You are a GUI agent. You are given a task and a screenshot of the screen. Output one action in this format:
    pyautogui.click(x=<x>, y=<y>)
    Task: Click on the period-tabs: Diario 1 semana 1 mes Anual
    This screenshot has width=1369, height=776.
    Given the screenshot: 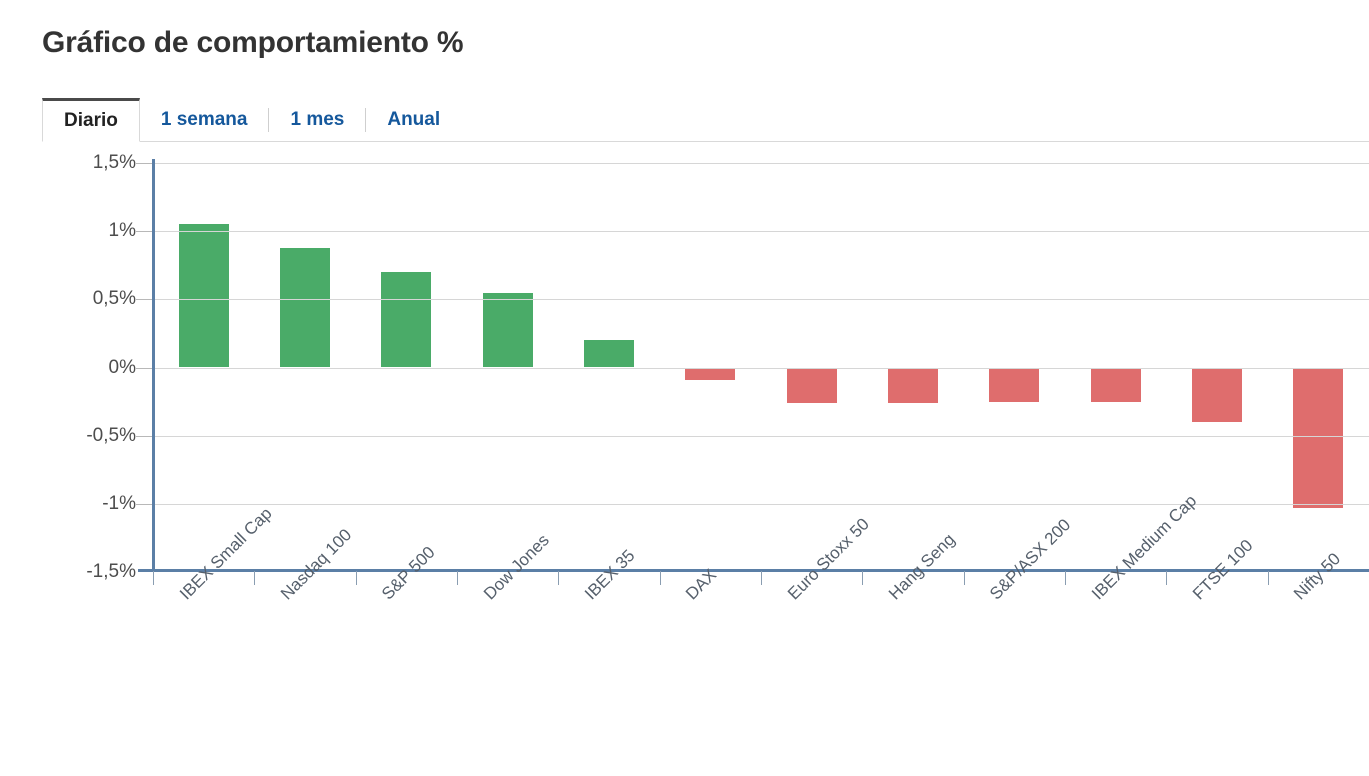 What is the action you would take?
    pyautogui.click(x=705, y=120)
    